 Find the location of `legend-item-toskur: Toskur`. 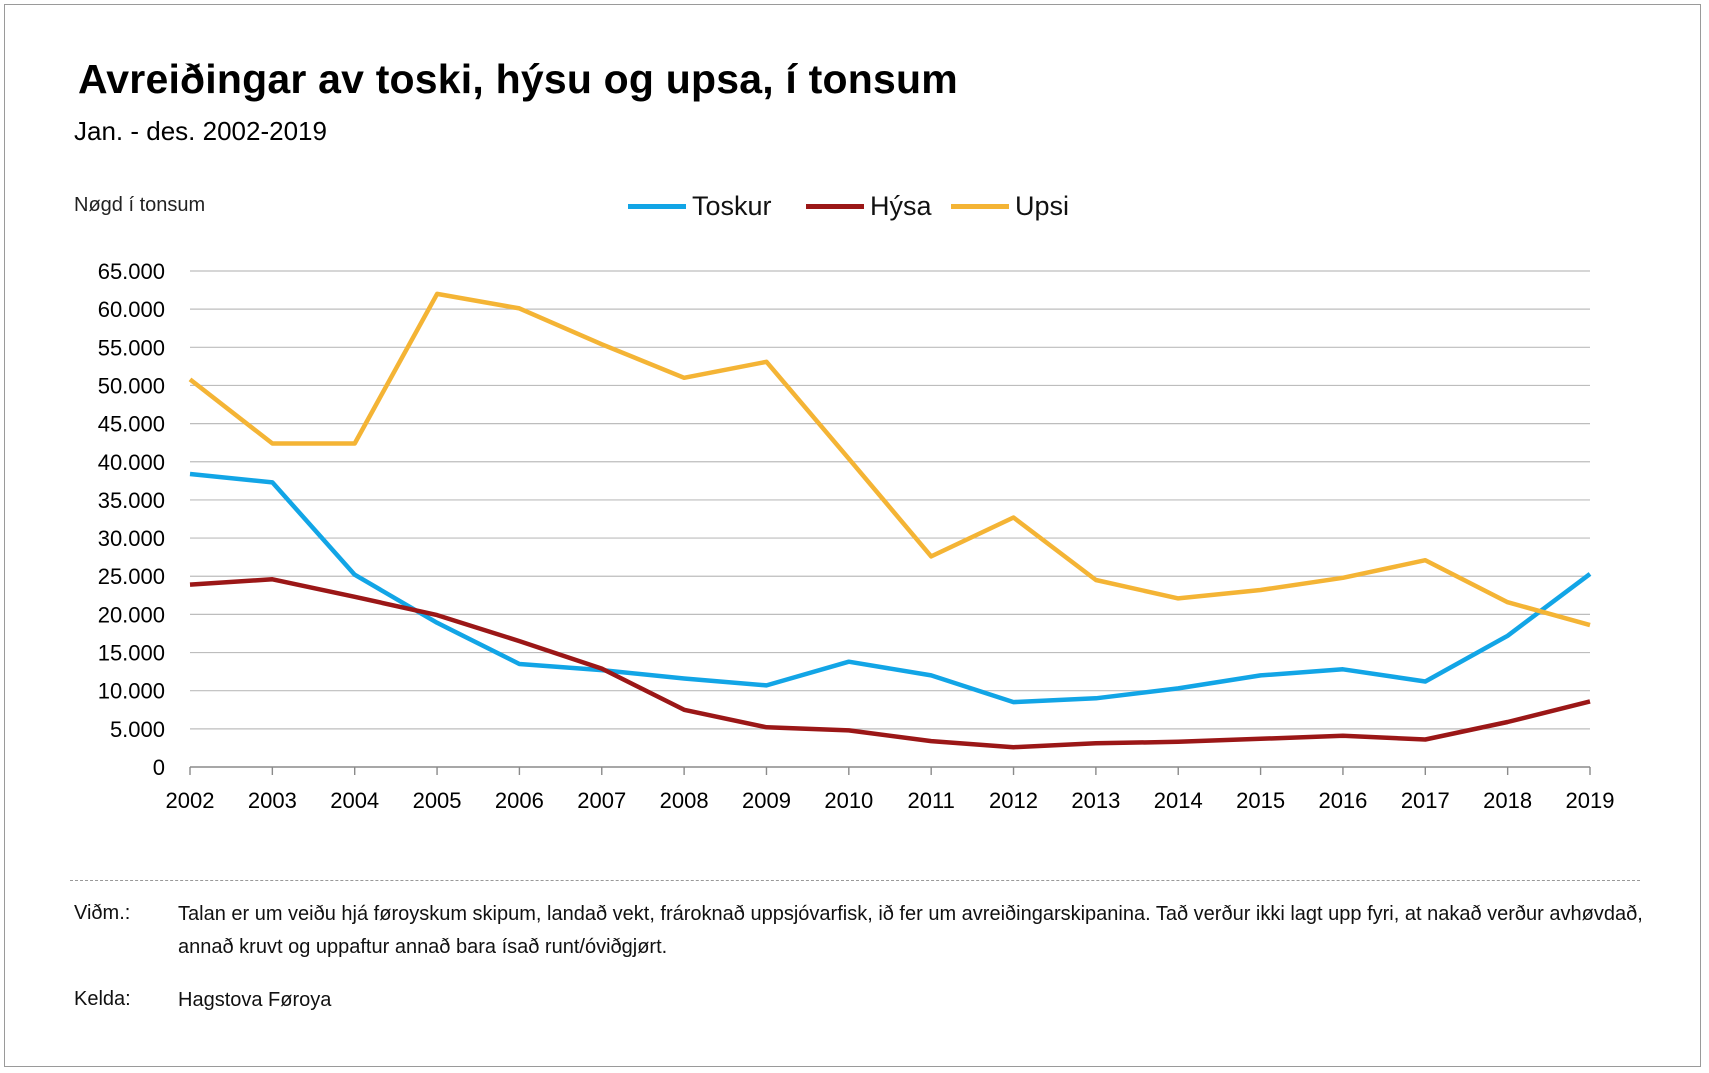

legend-item-toskur: Toskur is located at coordinates (700, 206).